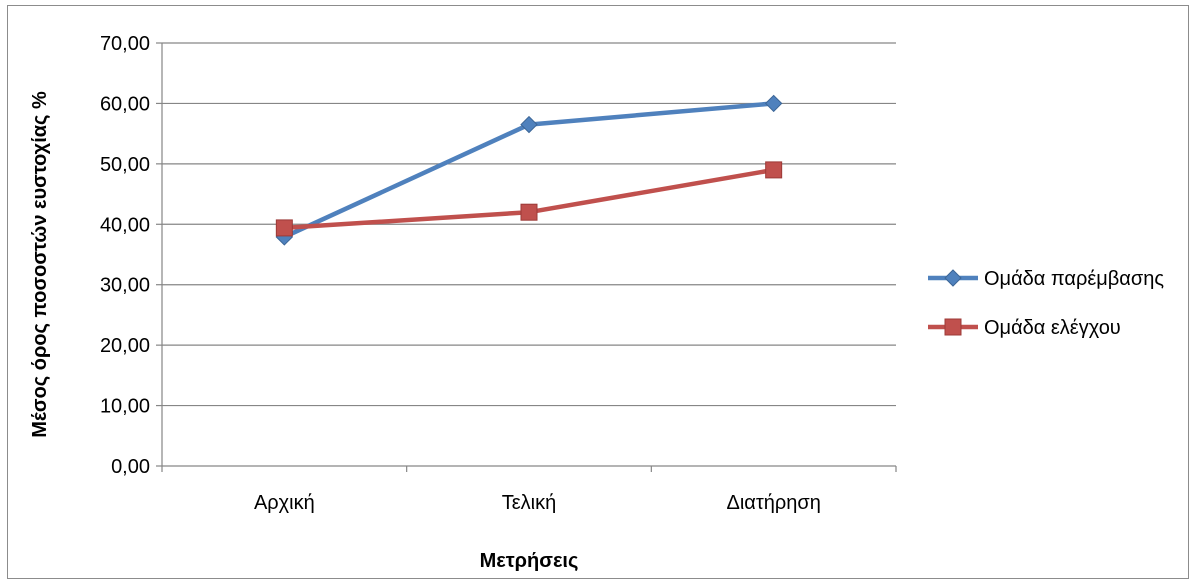 The height and width of the screenshot is (584, 1196). What do you see at coordinates (125, 346) in the screenshot?
I see `y-tick-label: 20,00` at bounding box center [125, 346].